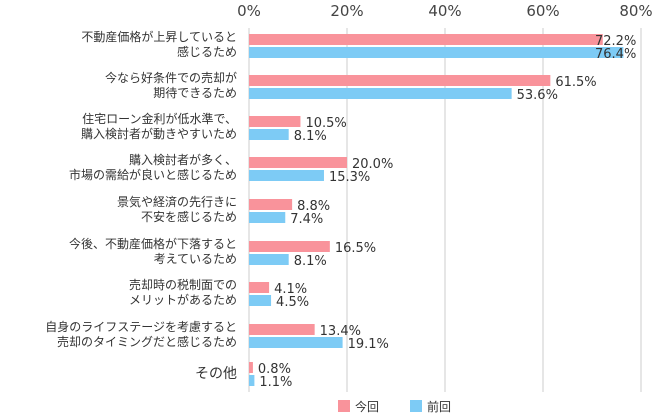 The height and width of the screenshot is (420, 655). I want to click on category-label: 感じるため, so click(207, 51).